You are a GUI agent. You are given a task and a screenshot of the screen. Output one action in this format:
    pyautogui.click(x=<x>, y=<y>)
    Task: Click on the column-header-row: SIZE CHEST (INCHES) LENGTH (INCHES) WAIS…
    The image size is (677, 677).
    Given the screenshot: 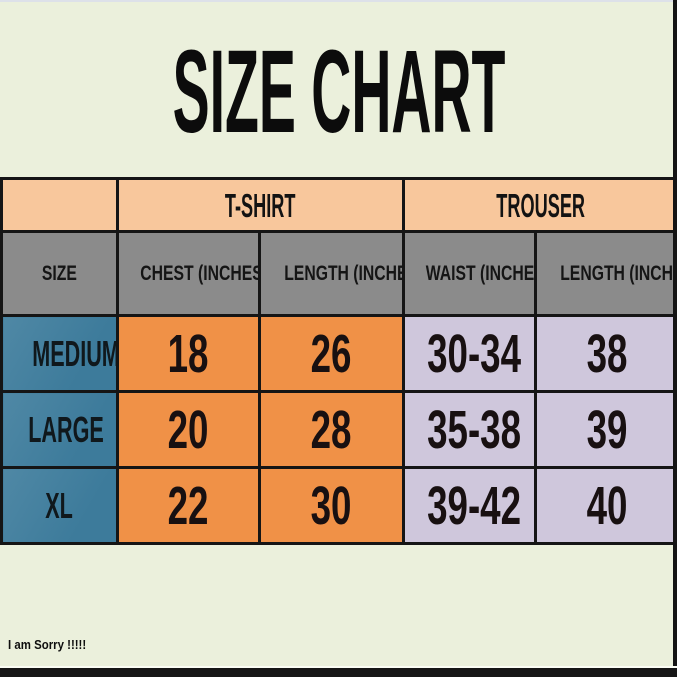 What is the action you would take?
    pyautogui.click(x=338, y=273)
    